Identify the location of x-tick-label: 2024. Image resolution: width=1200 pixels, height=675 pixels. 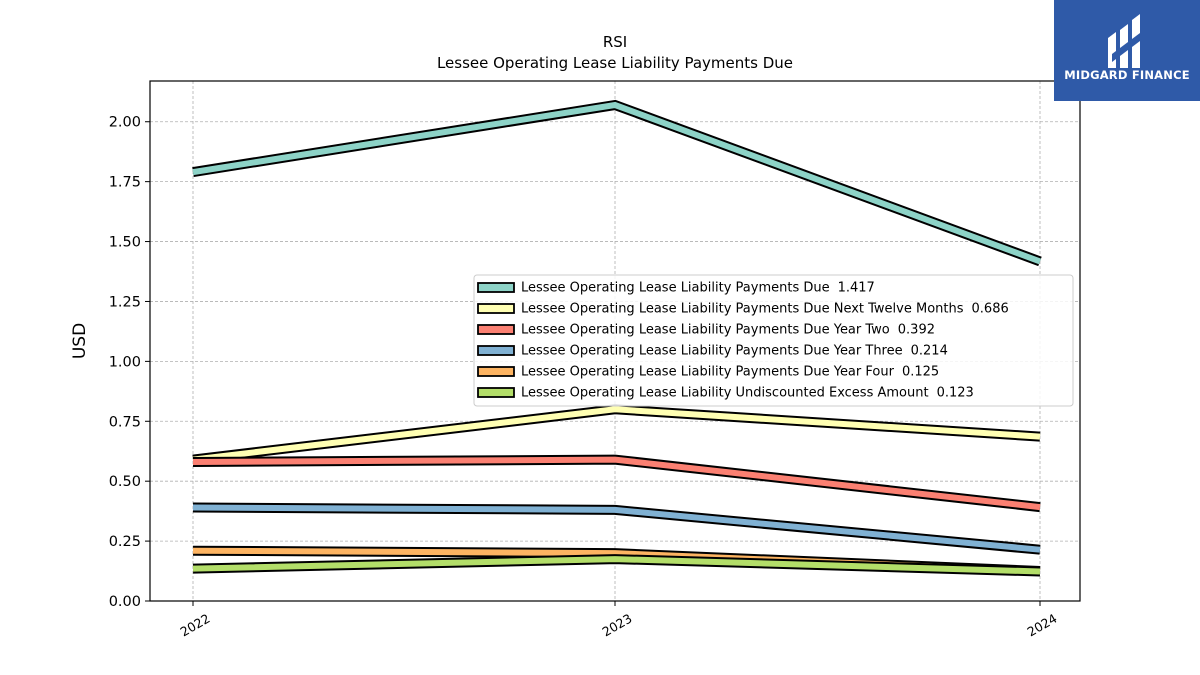
(1041, 625).